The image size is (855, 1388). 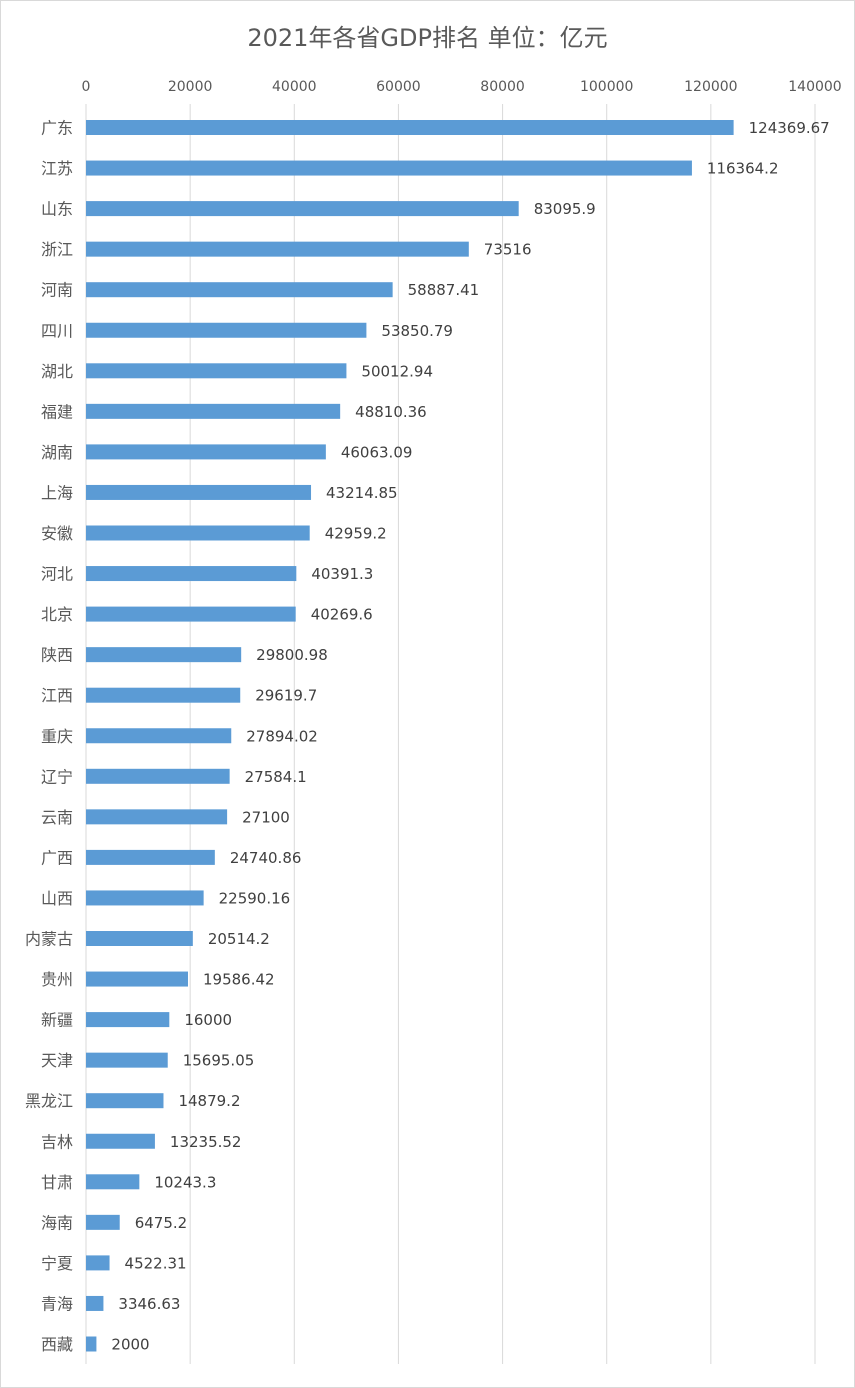 I want to click on category-label: 西藏, so click(x=57, y=1344).